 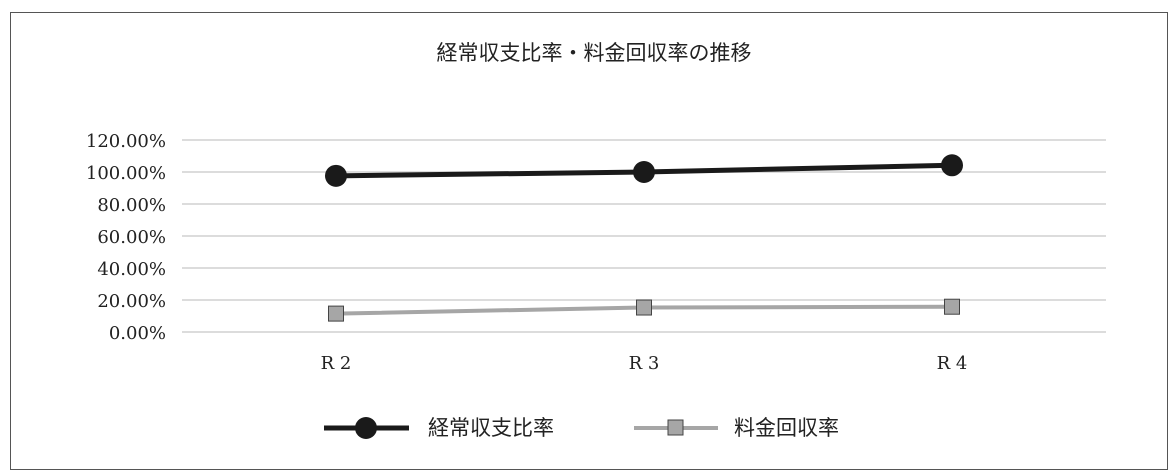 What do you see at coordinates (675, 427) in the screenshot?
I see `legend-marker-ryokin` at bounding box center [675, 427].